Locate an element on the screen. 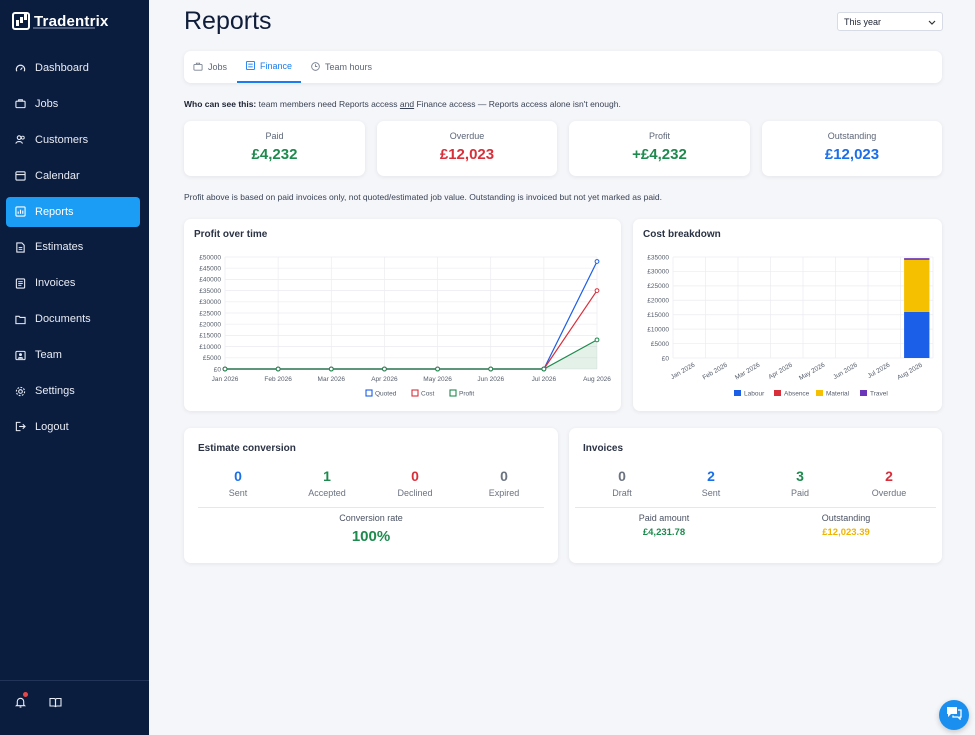 This screenshot has height=735, width=975. report-icon is located at coordinates (20, 211).